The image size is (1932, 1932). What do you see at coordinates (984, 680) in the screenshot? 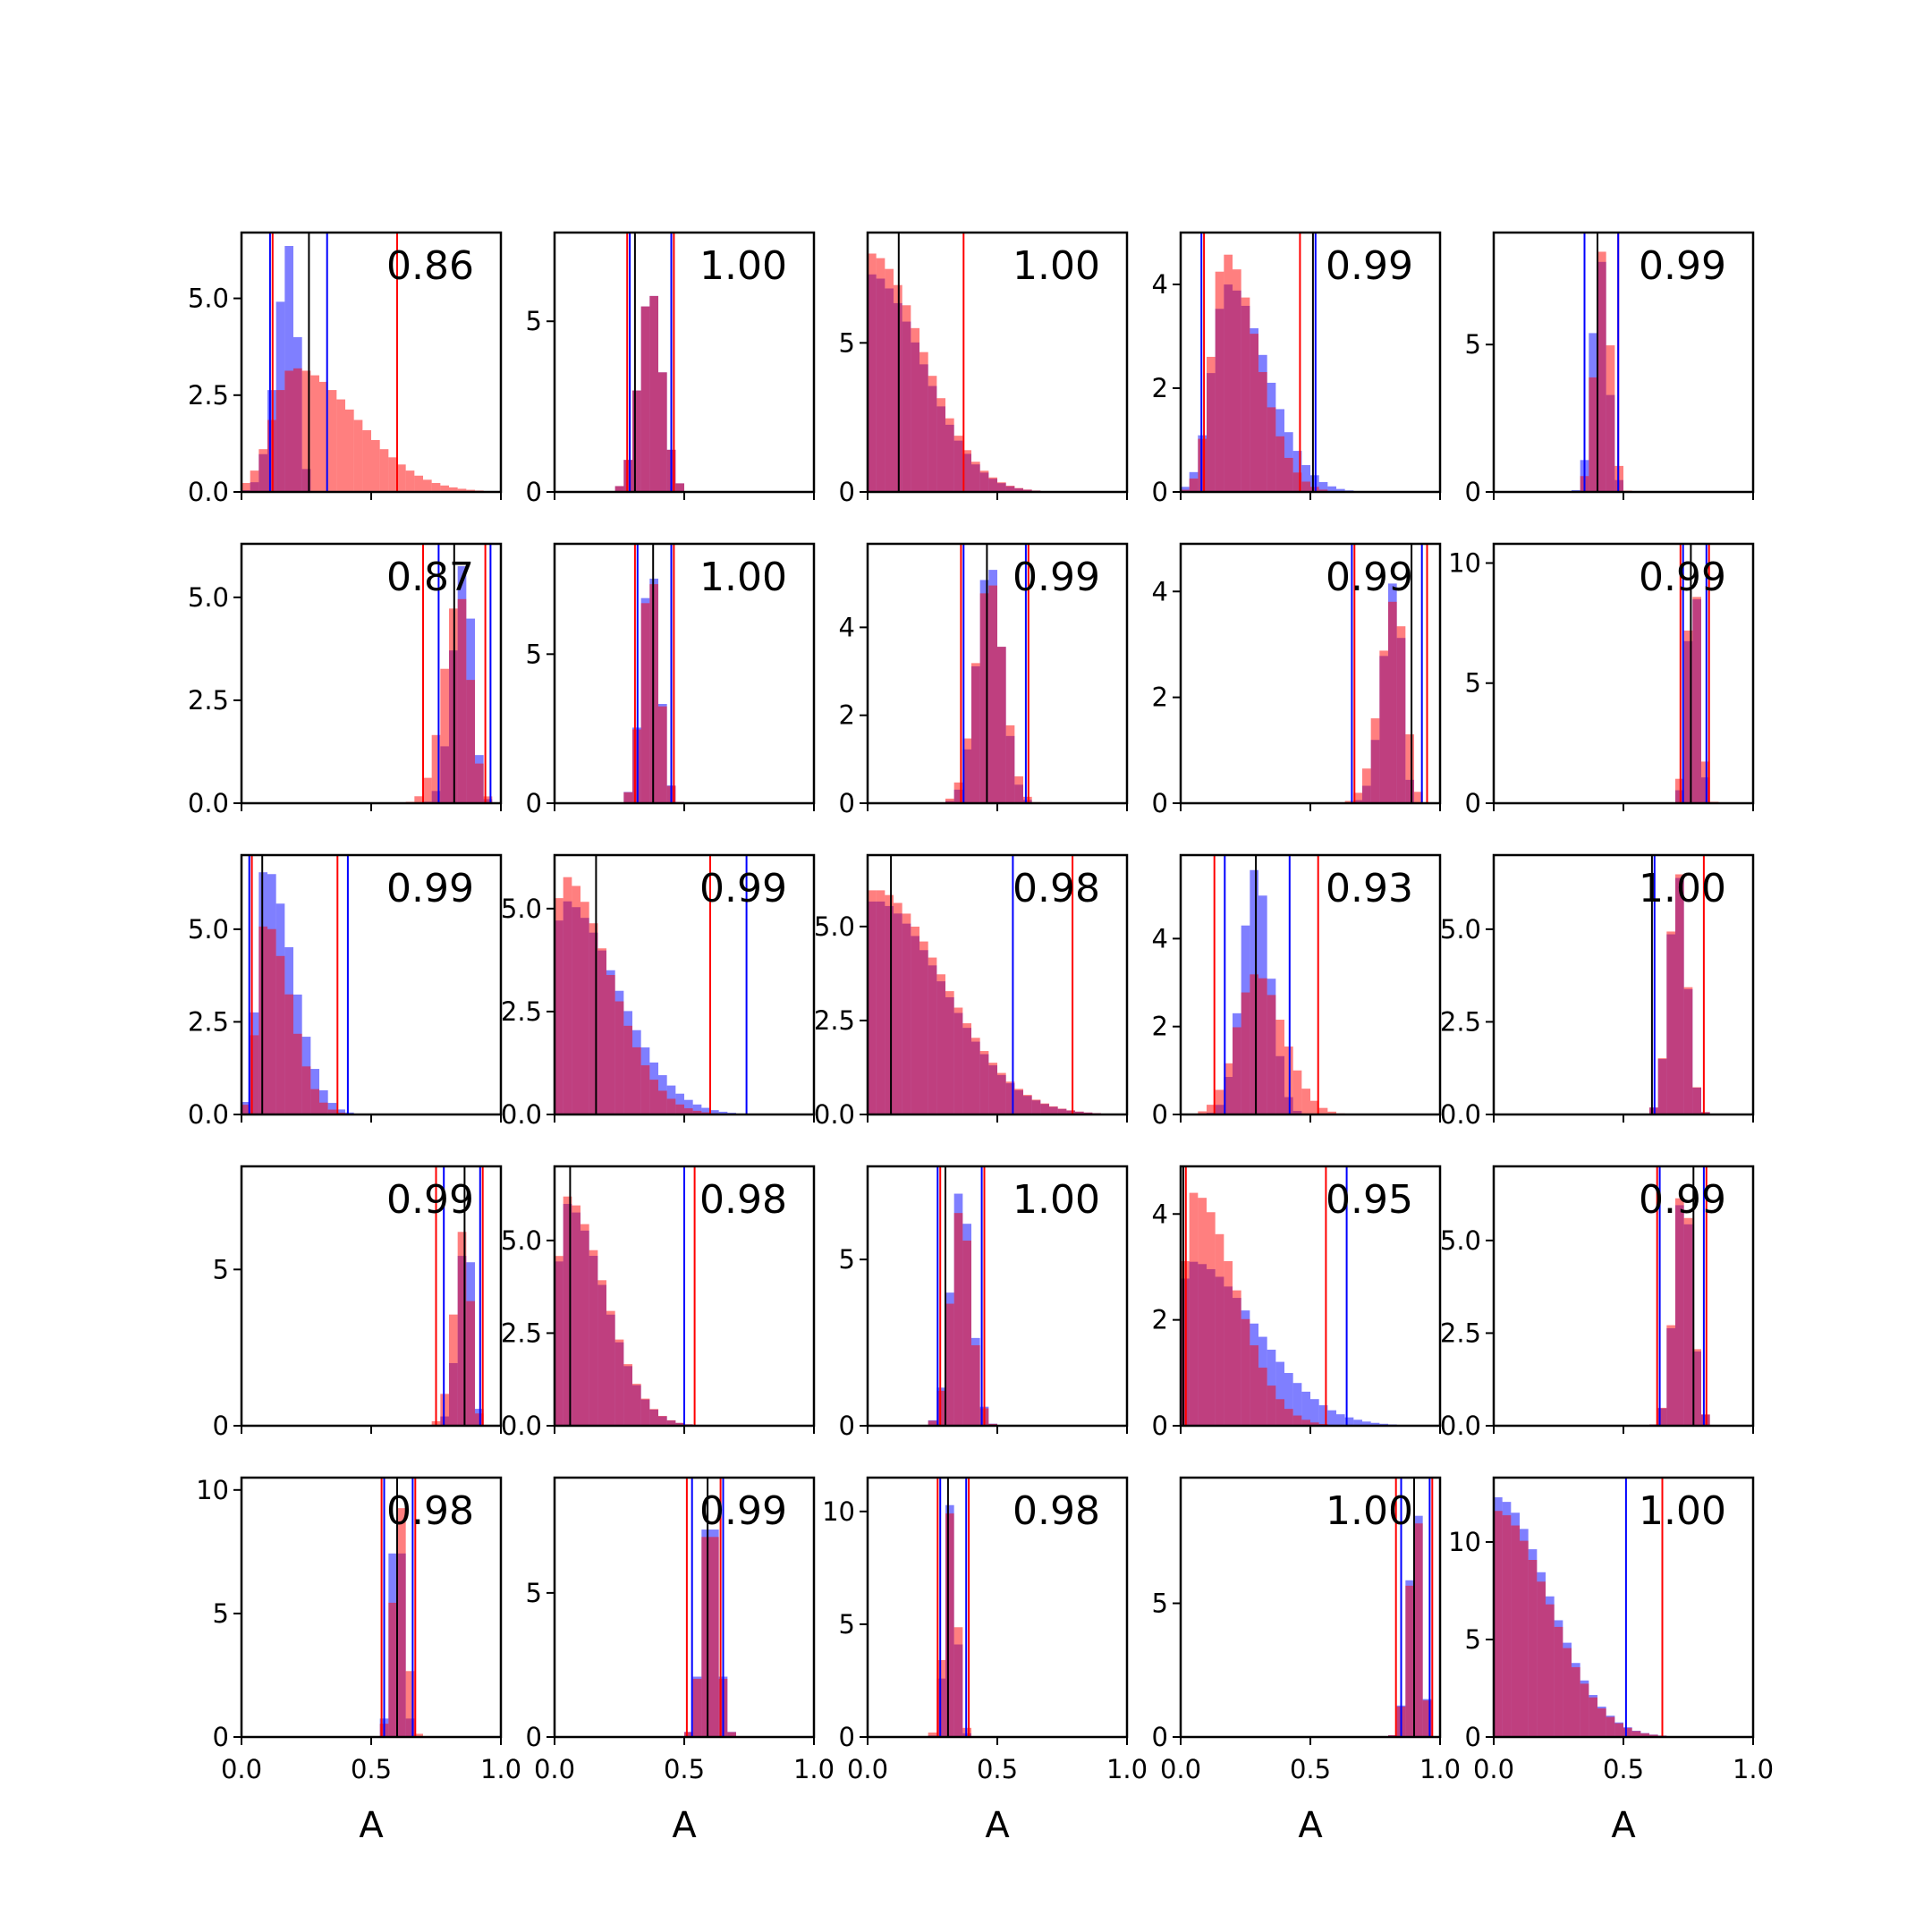
I see `histogram-panel: 0 2 4 0.99` at bounding box center [984, 680].